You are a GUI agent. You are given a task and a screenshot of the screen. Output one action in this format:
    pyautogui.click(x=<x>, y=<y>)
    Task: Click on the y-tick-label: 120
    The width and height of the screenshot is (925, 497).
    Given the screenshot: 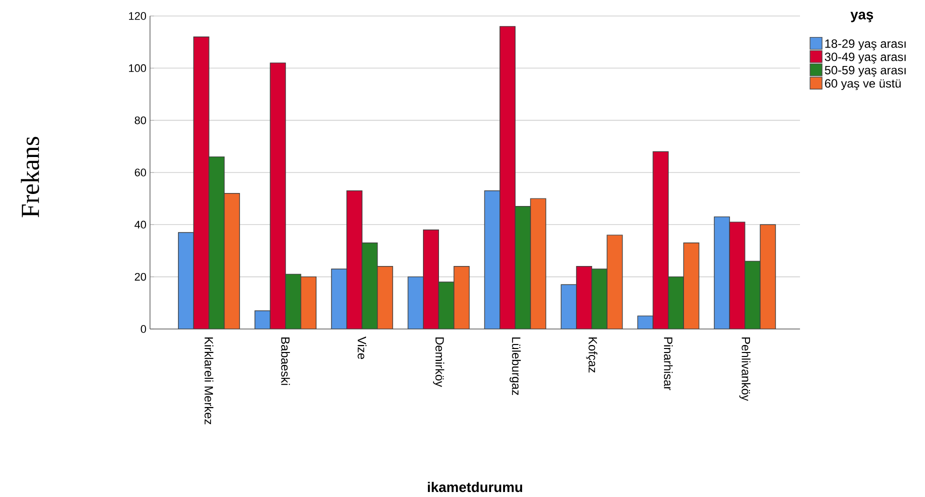 What is the action you would take?
    pyautogui.click(x=137, y=16)
    